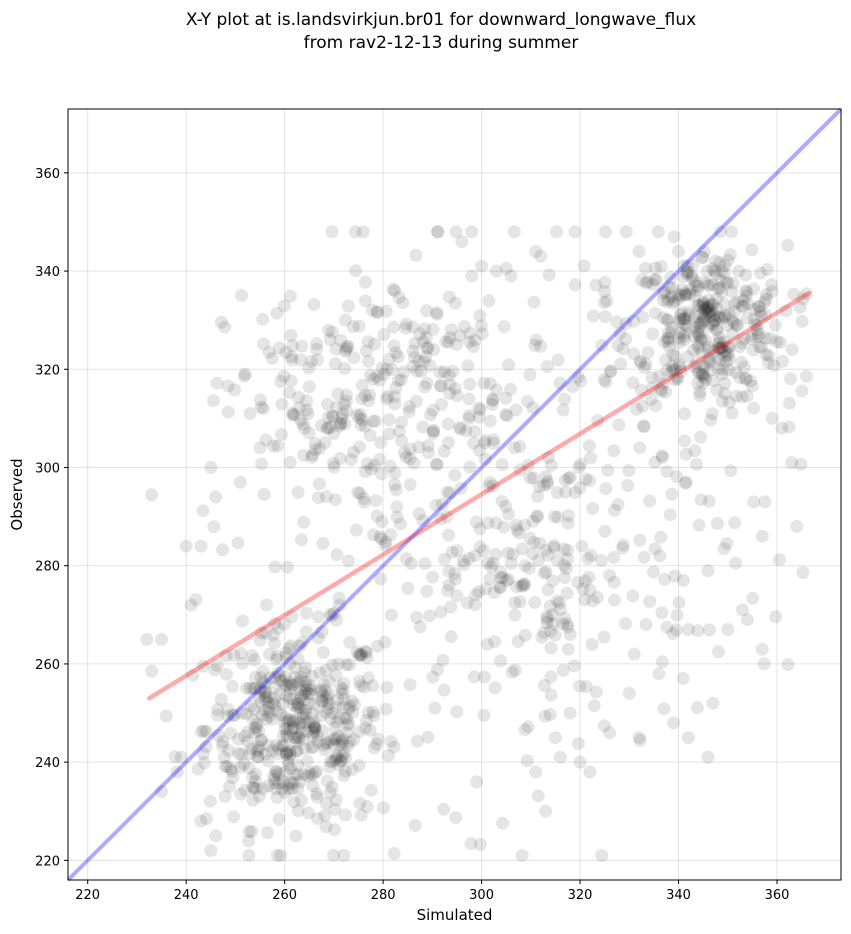 The width and height of the screenshot is (851, 934). Describe the element at coordinates (481, 895) in the screenshot. I see `x-tick-label: 300` at that location.